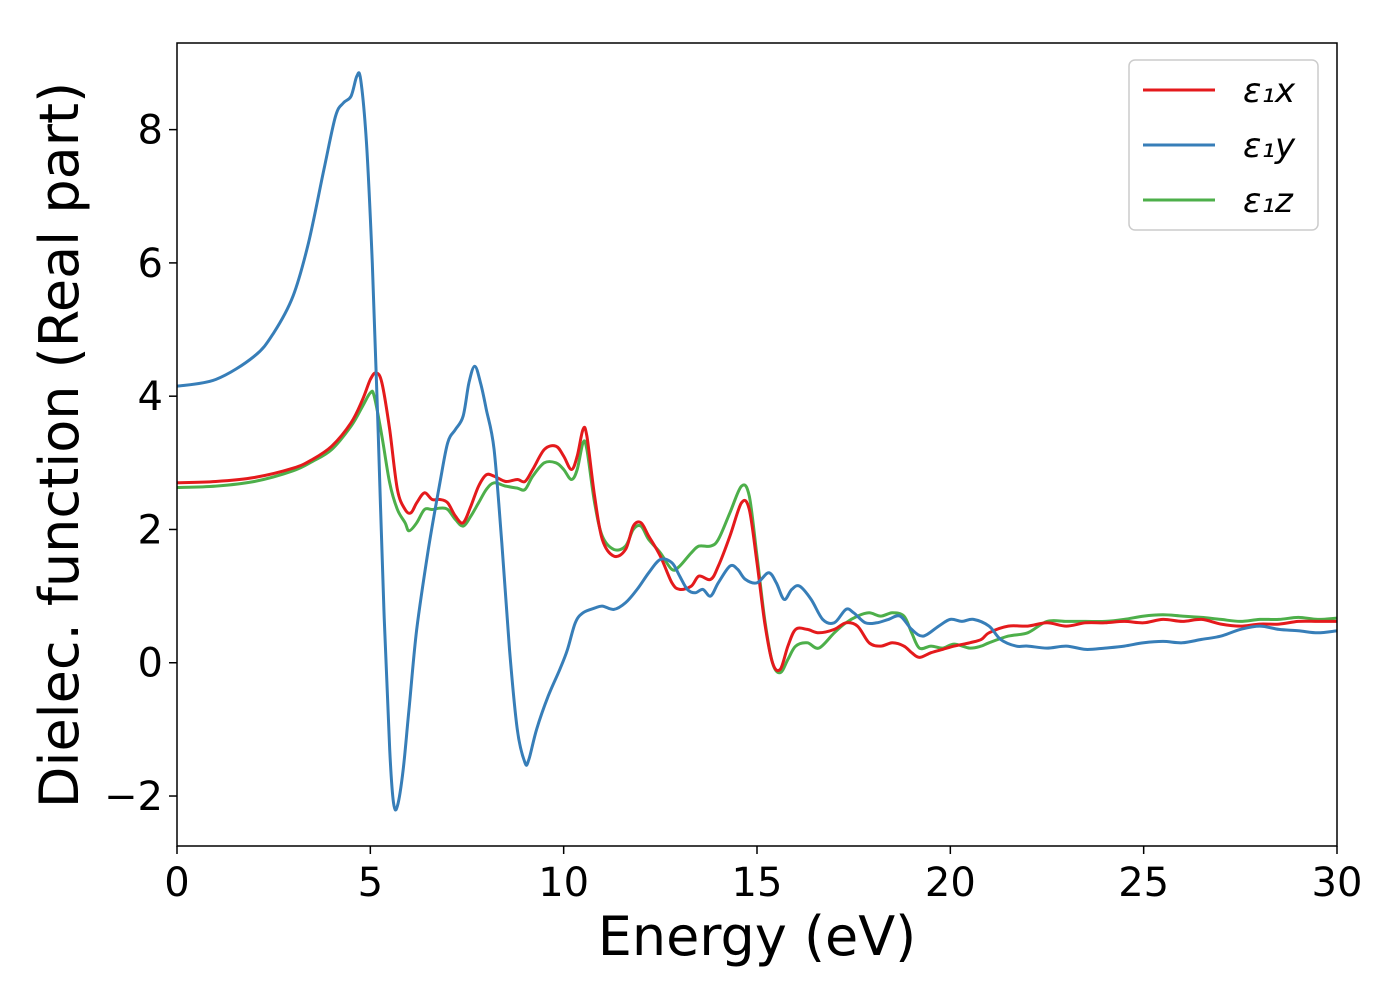 The height and width of the screenshot is (1000, 1400). Describe the element at coordinates (1269, 91) in the screenshot. I see `legend-label-0: ε₁x` at that location.